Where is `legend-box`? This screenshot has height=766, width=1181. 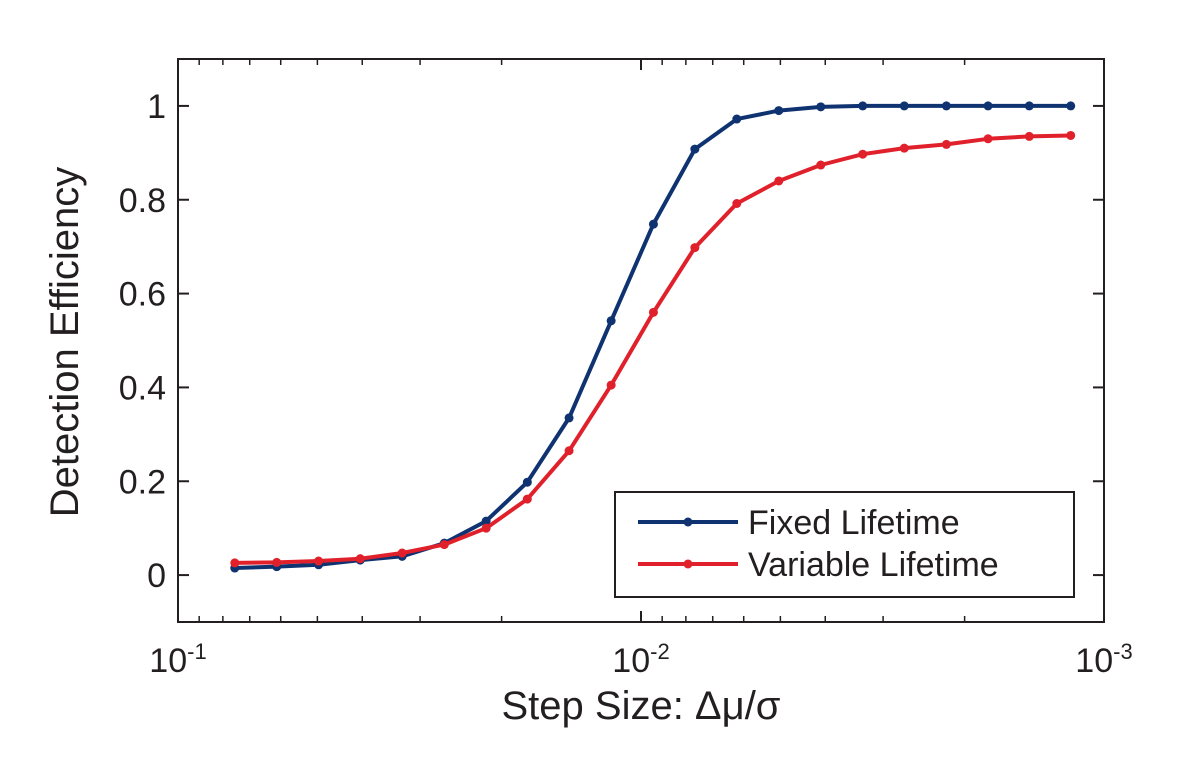
legend-box is located at coordinates (844, 544).